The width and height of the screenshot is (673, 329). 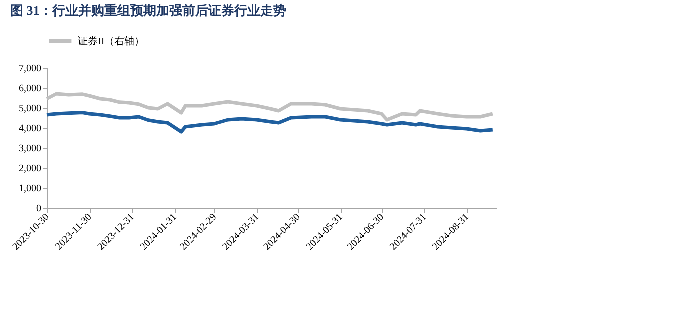 I want to click on y-tick-label: 4,000, so click(x=30, y=129).